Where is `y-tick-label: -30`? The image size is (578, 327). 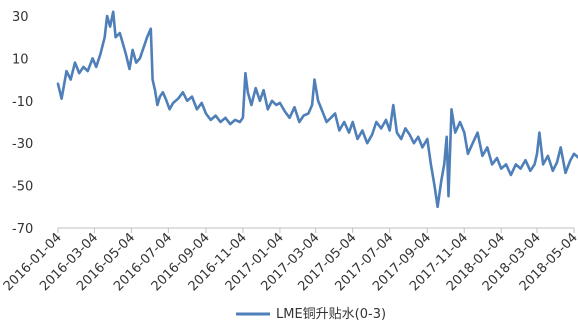 y-tick-label: -30 is located at coordinates (22, 144).